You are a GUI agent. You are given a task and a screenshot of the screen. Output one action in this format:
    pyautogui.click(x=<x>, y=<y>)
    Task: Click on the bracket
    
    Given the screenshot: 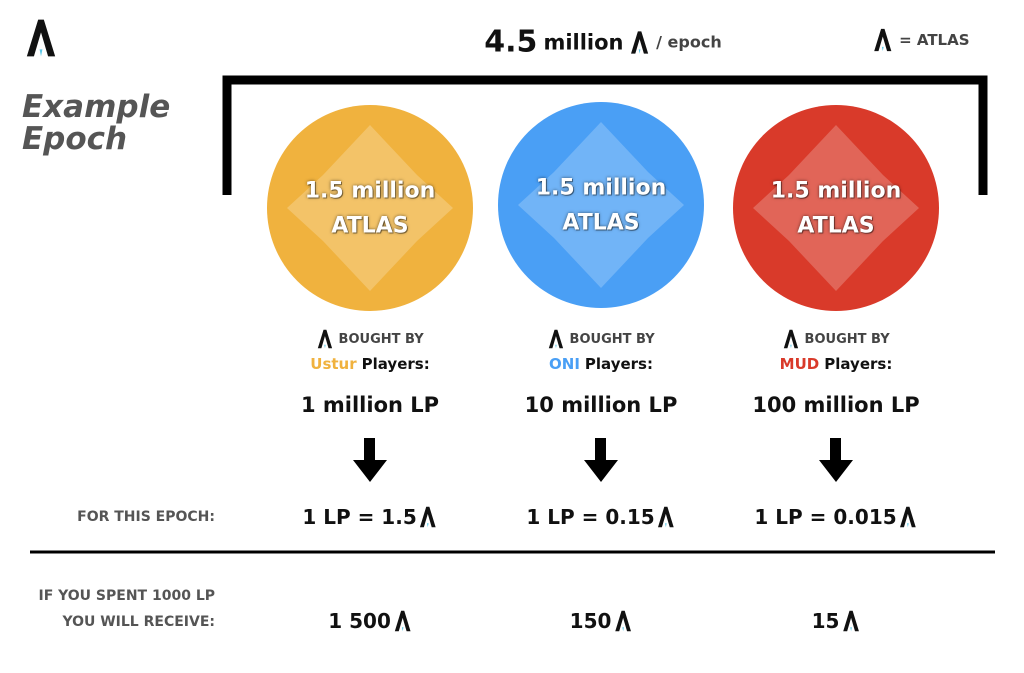 What is the action you would take?
    pyautogui.click(x=605, y=135)
    